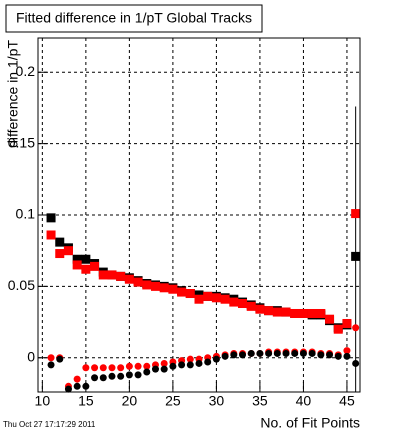  What do you see at coordinates (134, 18) in the screenshot?
I see `chart-title: Fitted difference in 1/pT Global Tracks` at bounding box center [134, 18].